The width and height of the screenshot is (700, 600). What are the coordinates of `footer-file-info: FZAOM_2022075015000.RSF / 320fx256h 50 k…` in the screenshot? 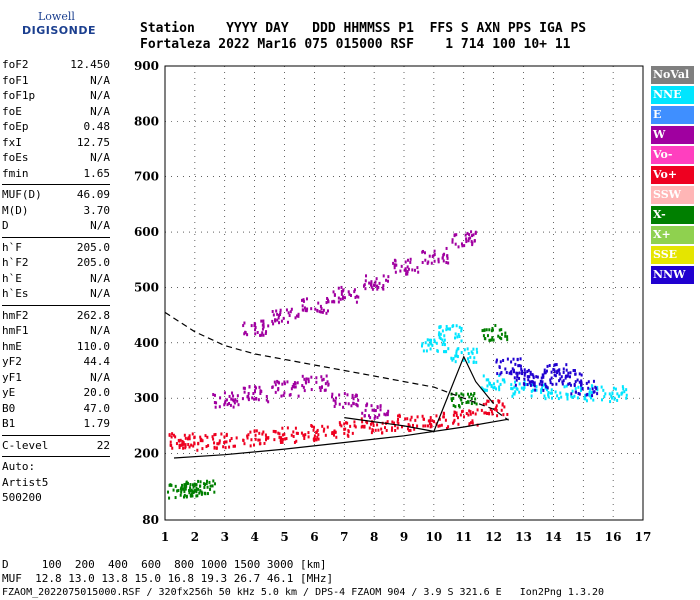 It's located at (303, 592).